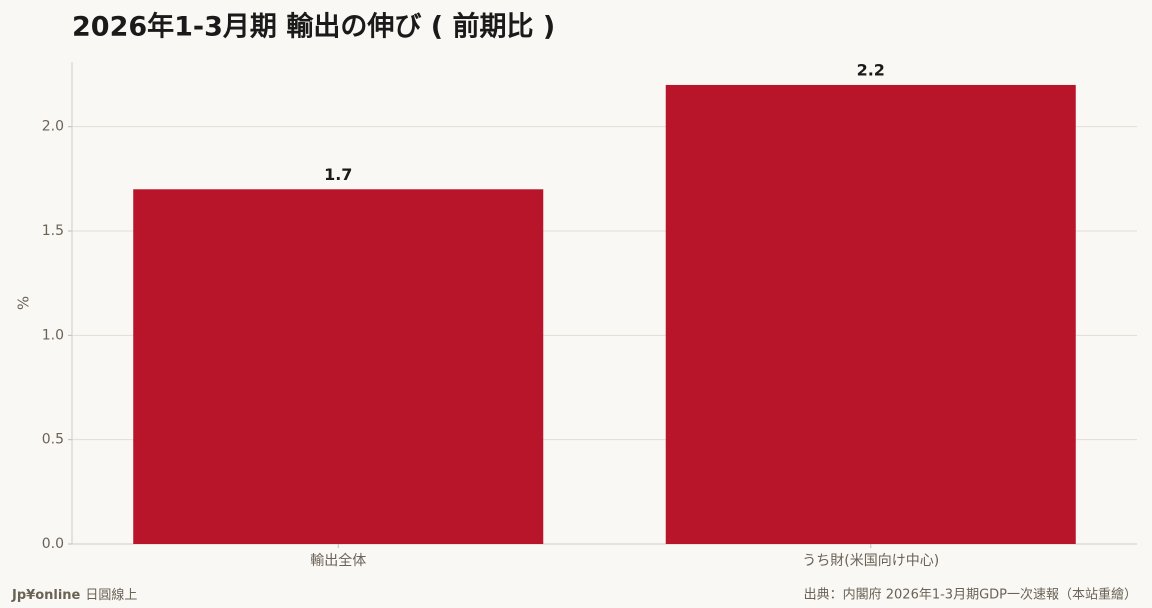 This screenshot has height=608, width=1152. I want to click on footer-brand: Jp¥online 日圓線上, so click(74, 595).